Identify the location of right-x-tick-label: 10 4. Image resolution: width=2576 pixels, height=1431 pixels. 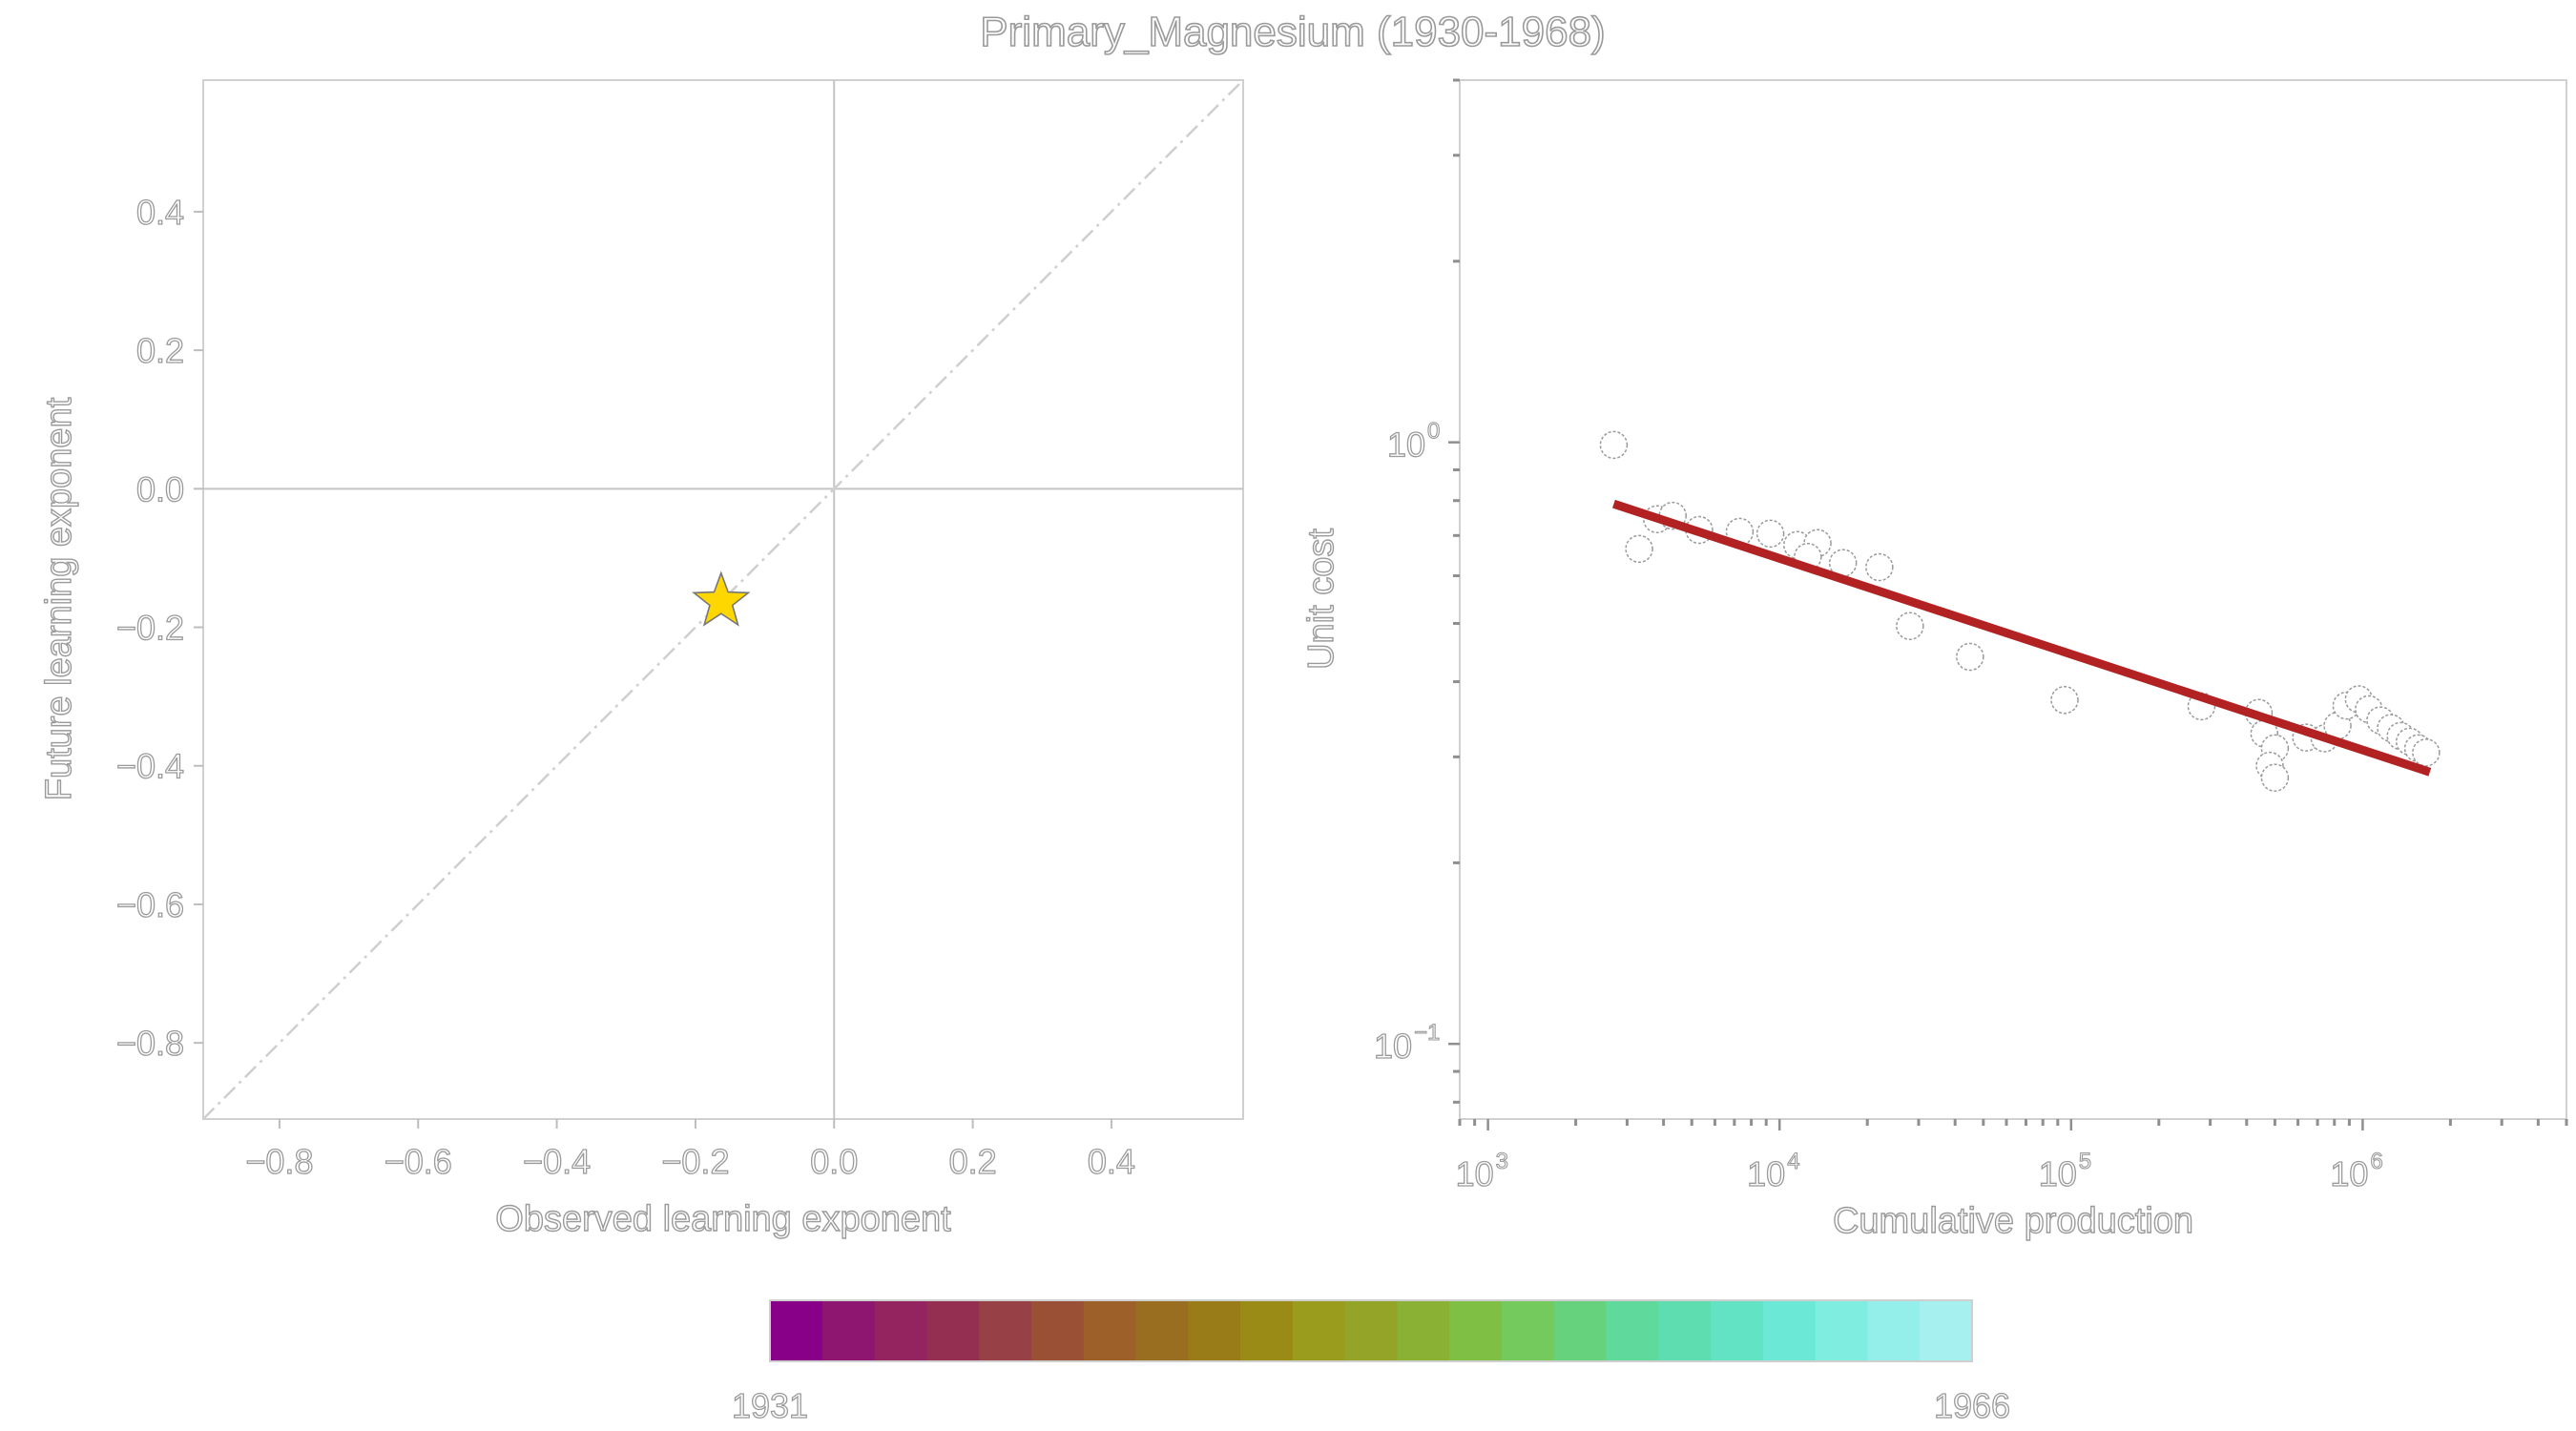
(1774, 1170).